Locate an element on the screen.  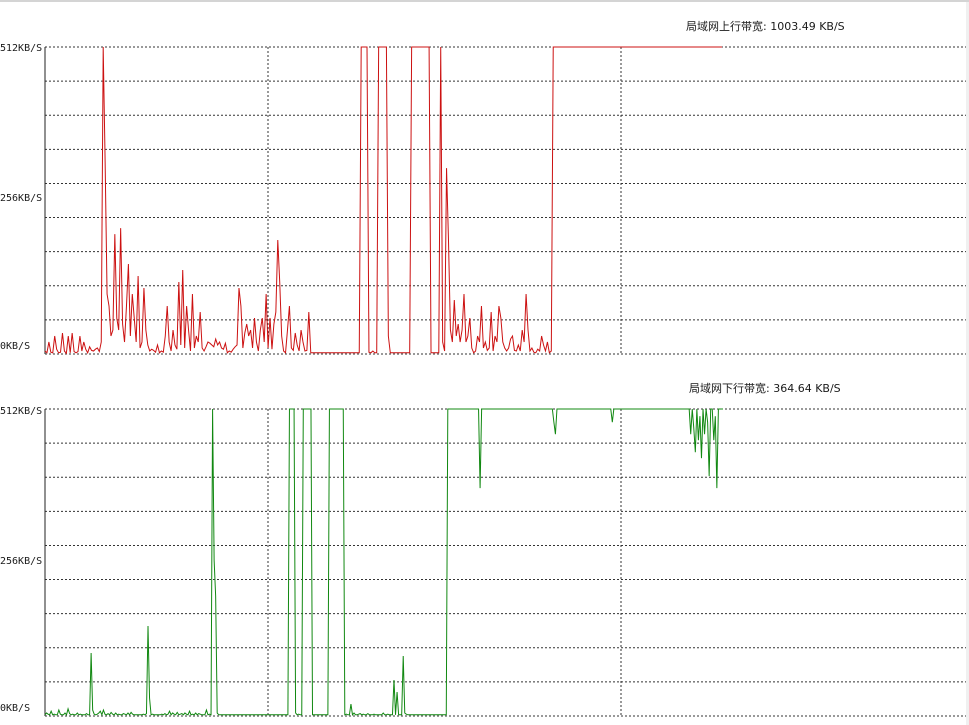
upload-title-value: 1003.49 KB/S is located at coordinates (807, 26).